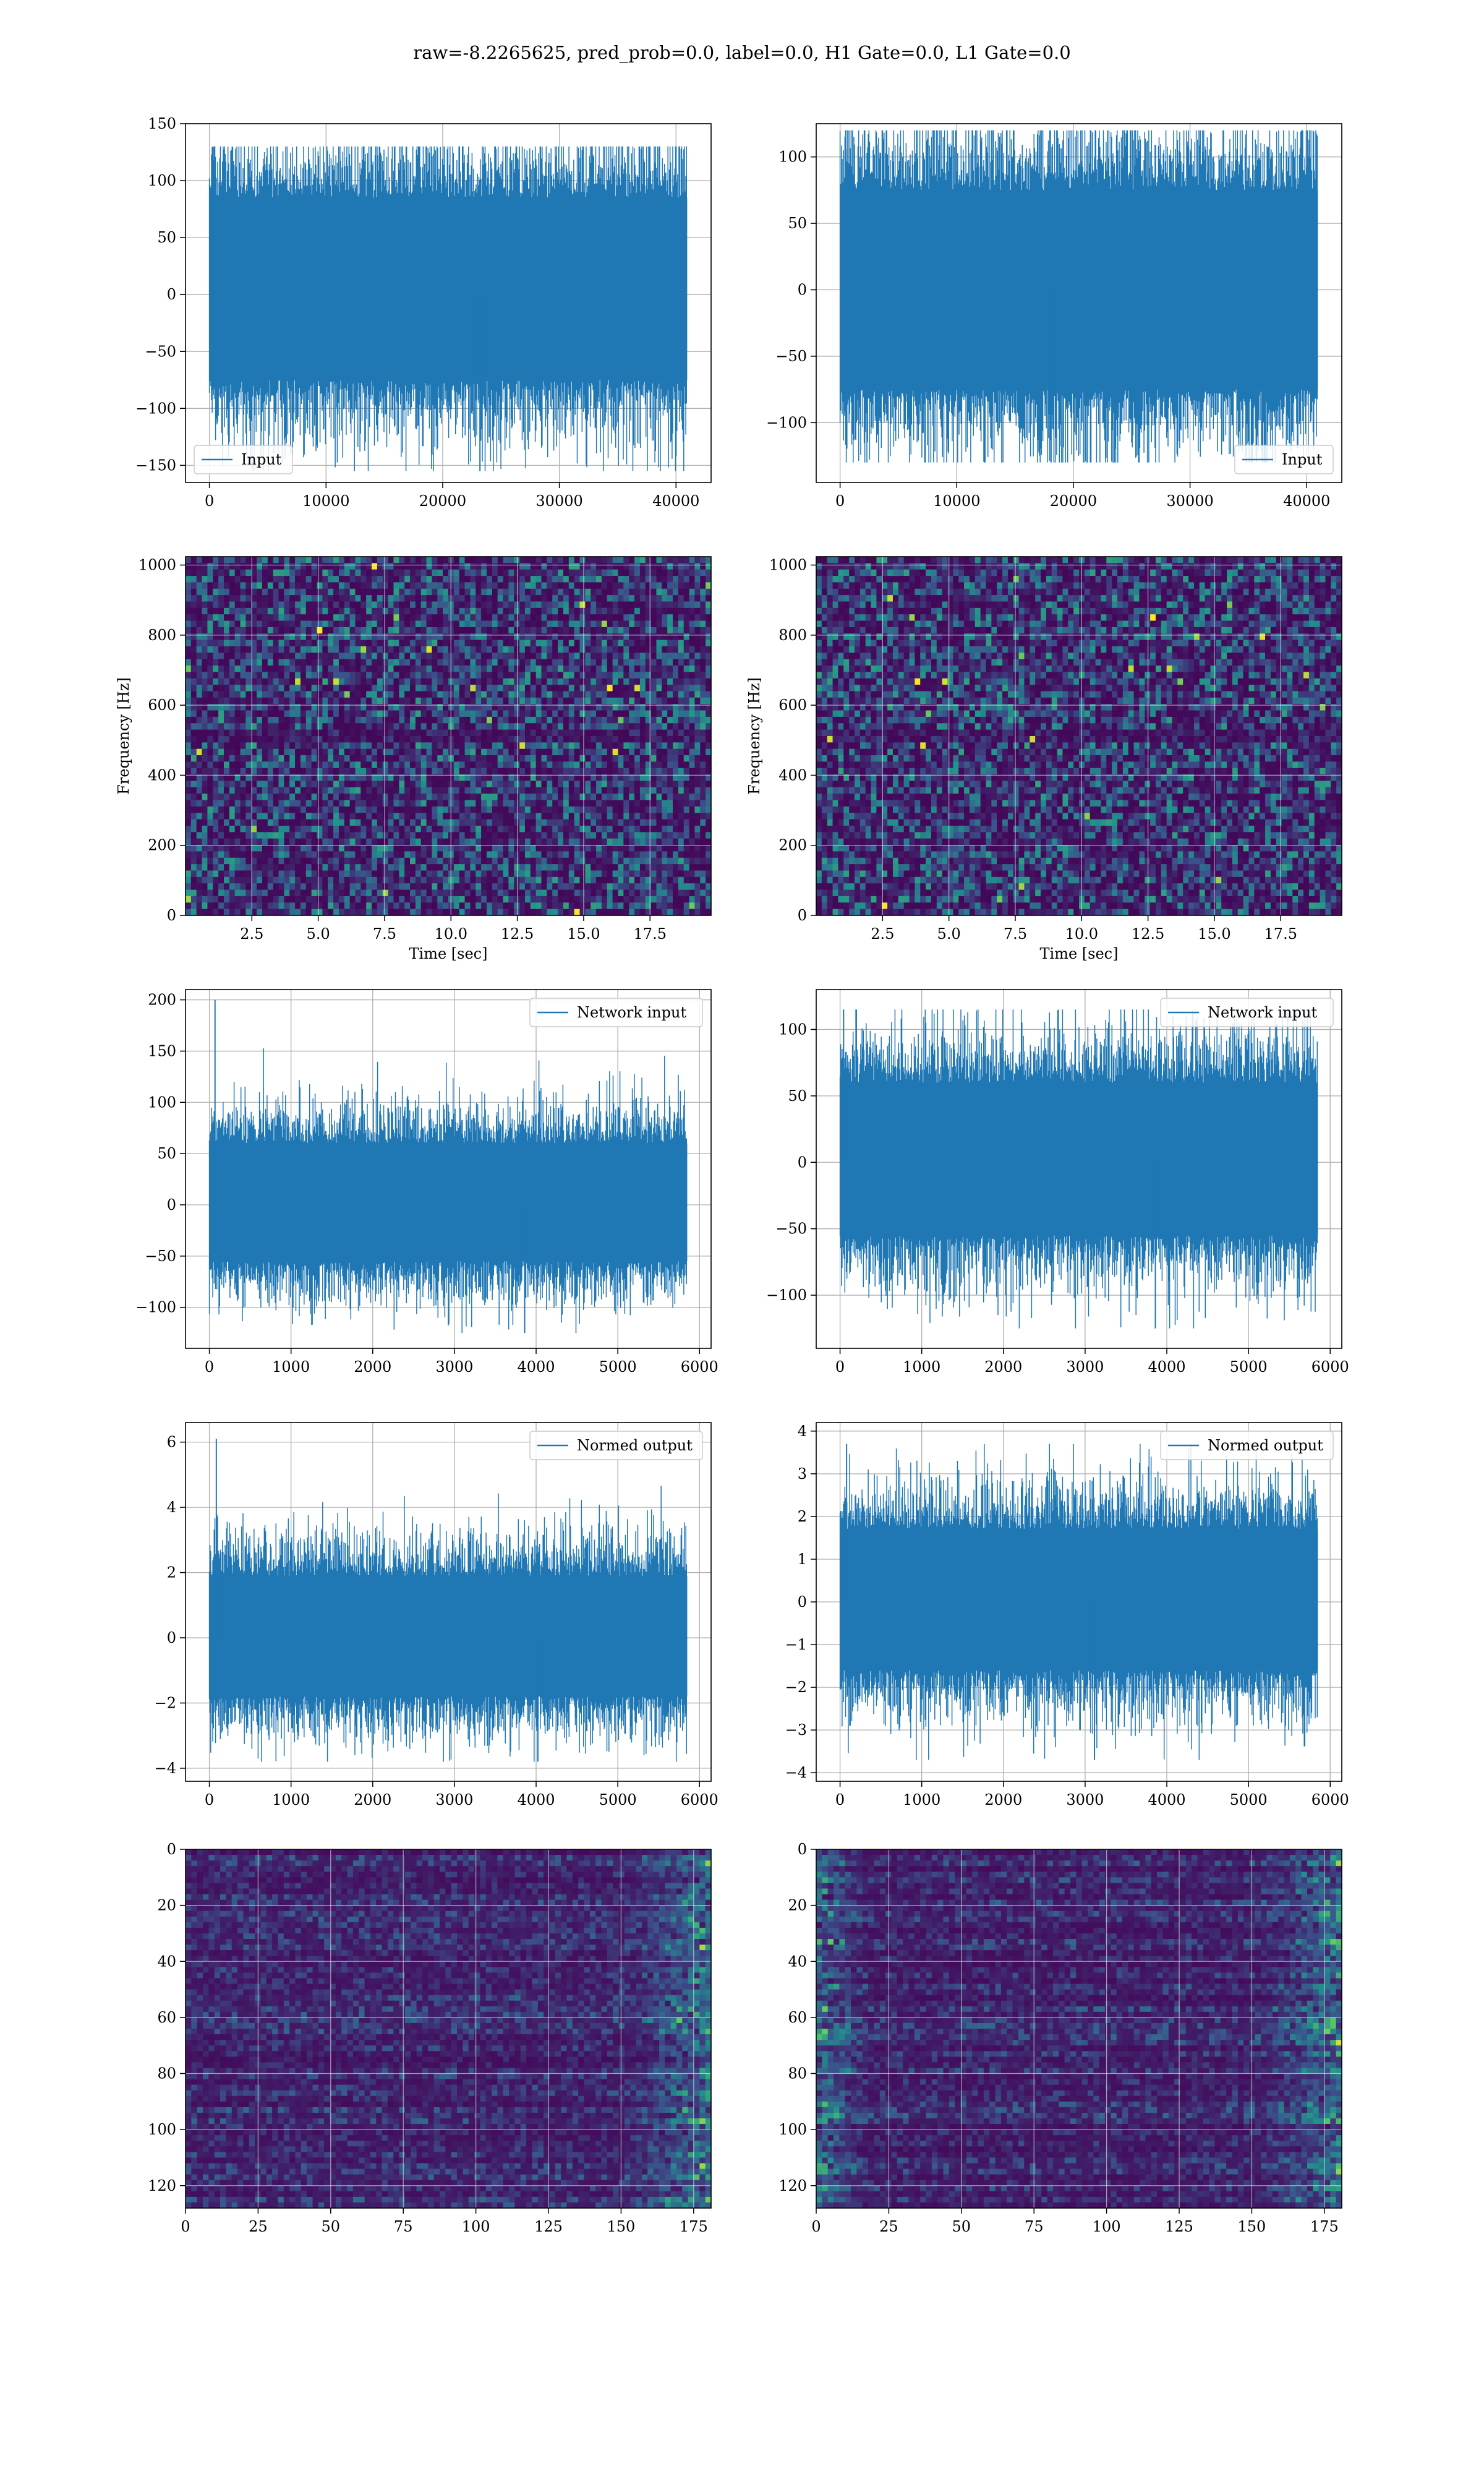 The width and height of the screenshot is (1484, 2474). Describe the element at coordinates (1015, 934) in the screenshot. I see `x-tick-label: 7.5` at that location.